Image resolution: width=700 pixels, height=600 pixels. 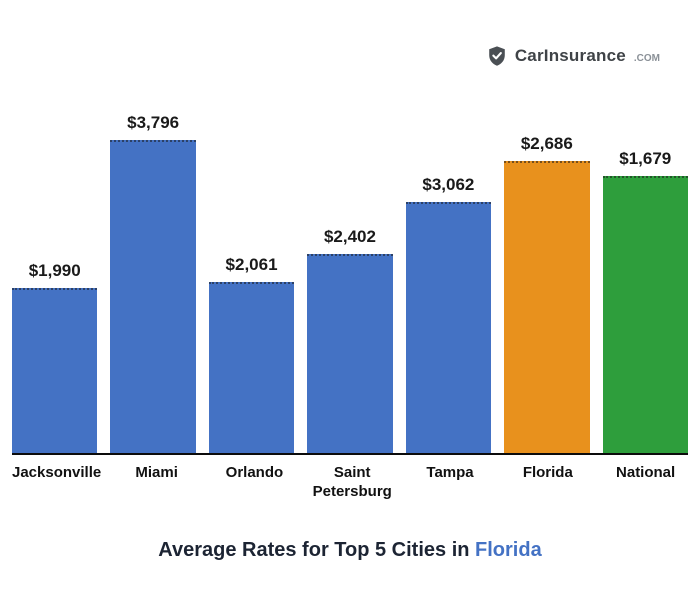 I want to click on bar-column: $1,990, so click(x=55, y=357).